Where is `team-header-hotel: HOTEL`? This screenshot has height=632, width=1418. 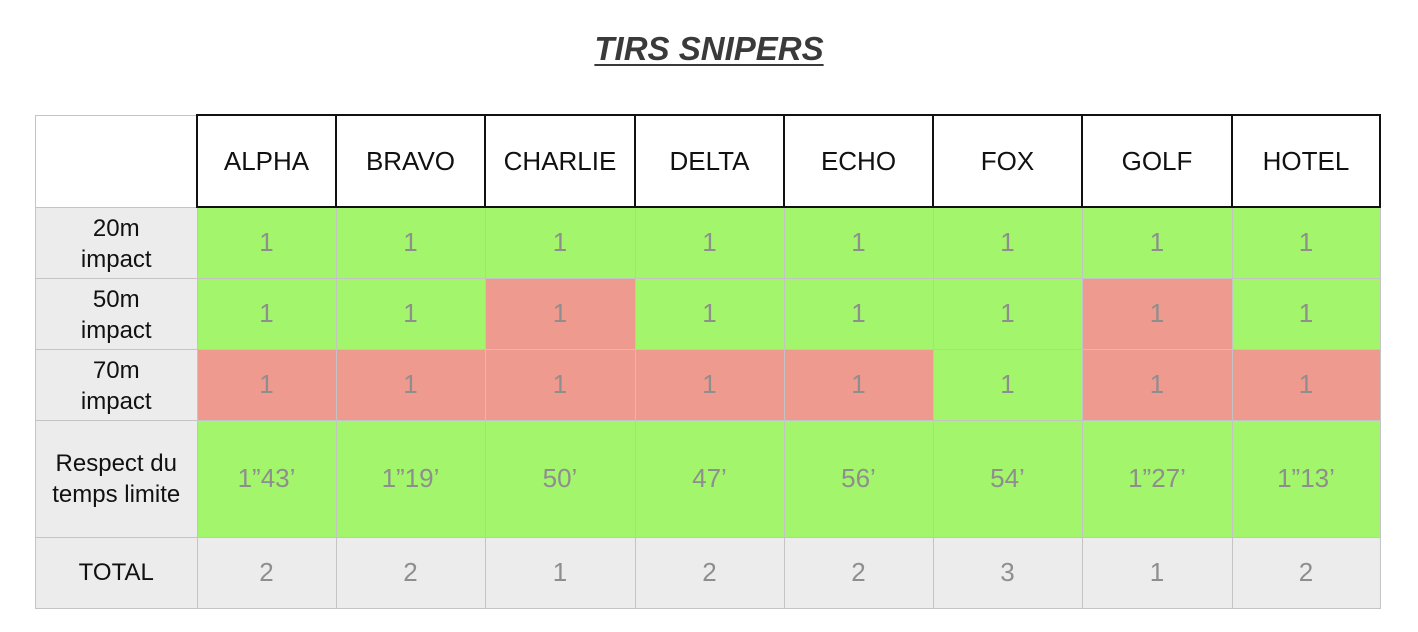
team-header-hotel: HOTEL is located at coordinates (1306, 161).